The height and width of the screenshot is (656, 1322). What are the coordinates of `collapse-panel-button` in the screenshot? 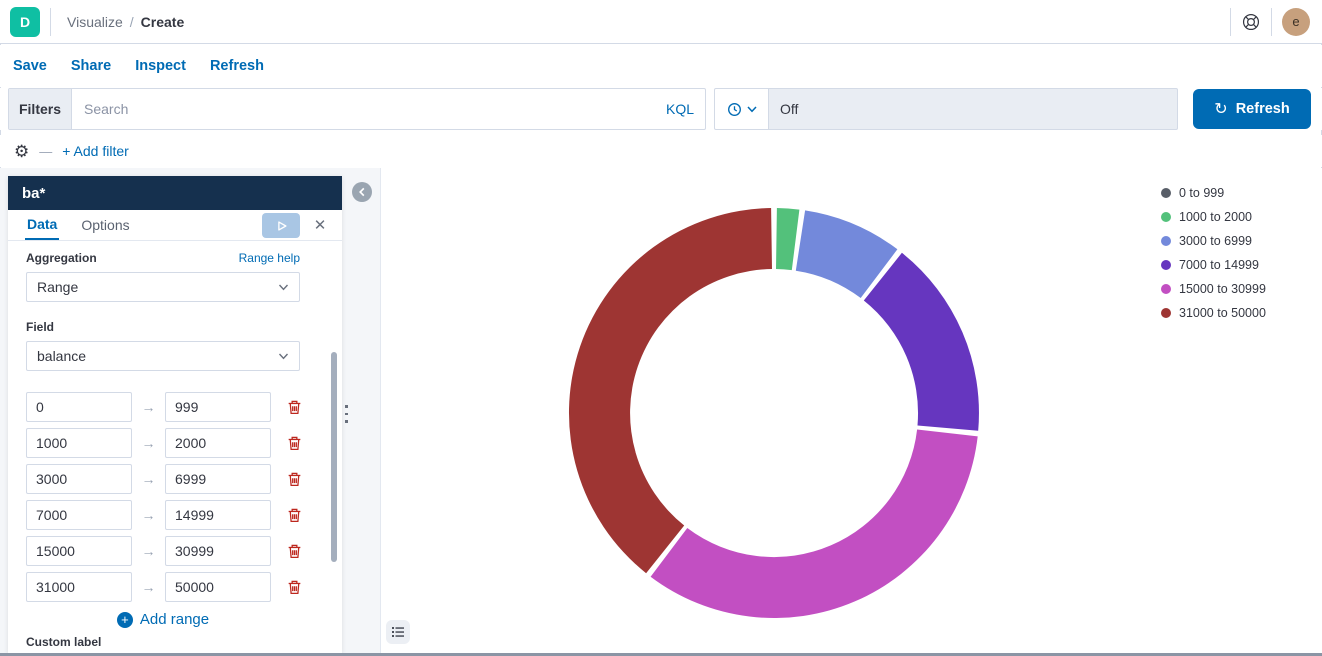 It's located at (362, 192).